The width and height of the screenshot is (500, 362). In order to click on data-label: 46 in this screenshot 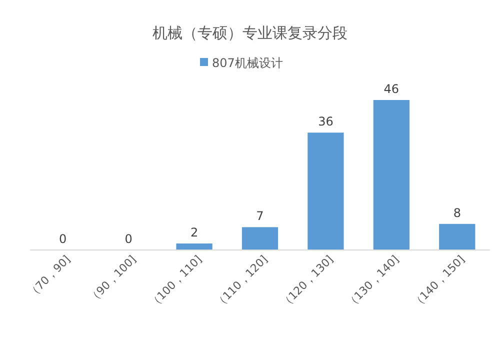, I will do `click(392, 89)`.